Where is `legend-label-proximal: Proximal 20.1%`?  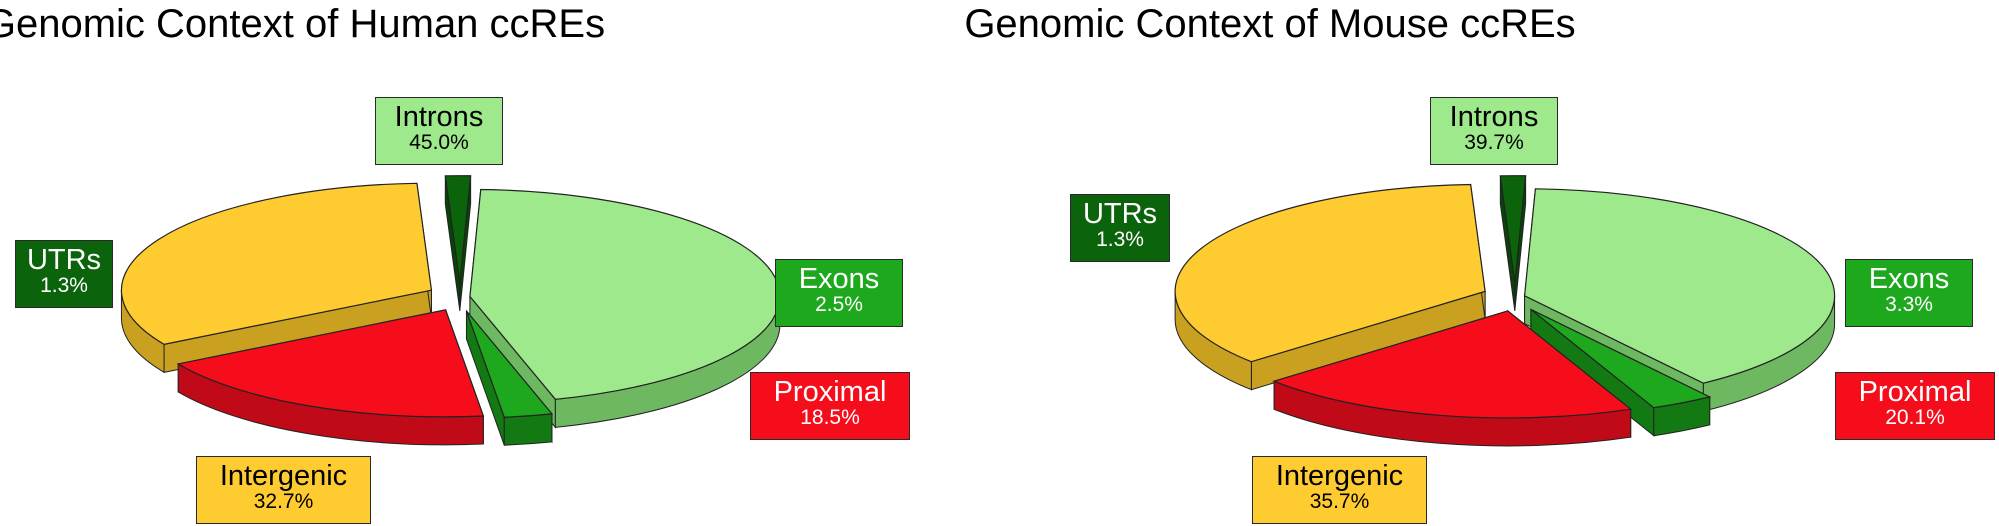
legend-label-proximal: Proximal 20.1% is located at coordinates (1915, 406).